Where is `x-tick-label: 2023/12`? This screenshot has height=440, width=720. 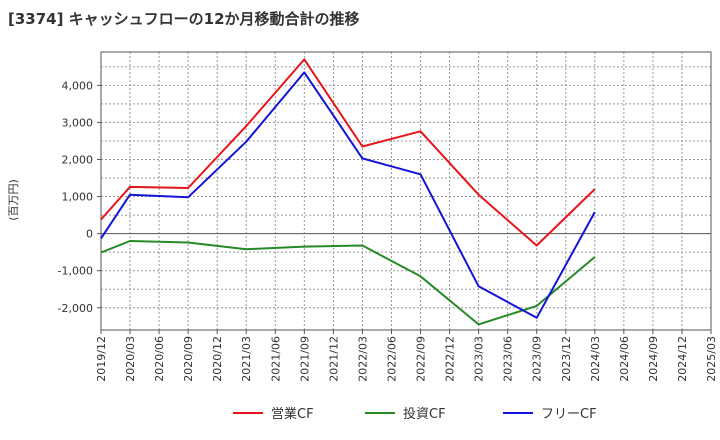
x-tick-label: 2023/12 is located at coordinates (566, 359).